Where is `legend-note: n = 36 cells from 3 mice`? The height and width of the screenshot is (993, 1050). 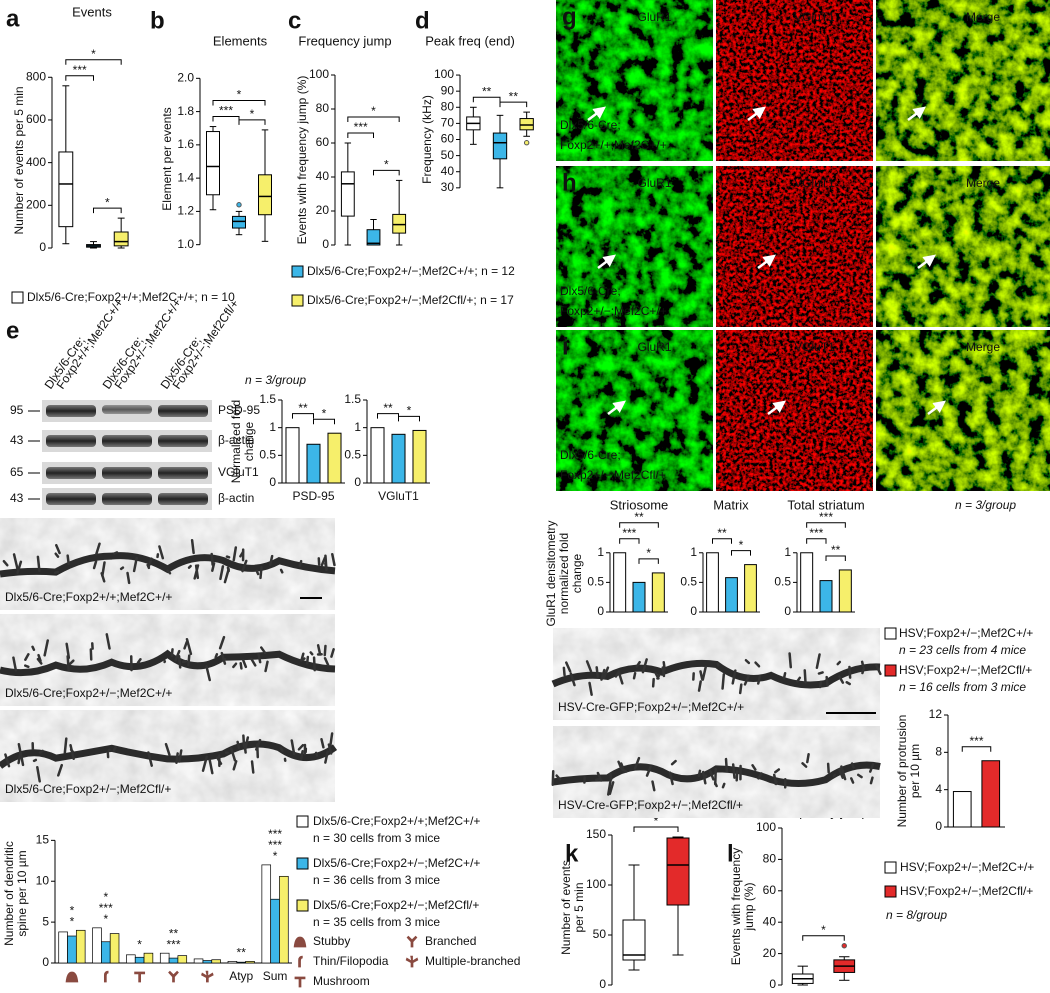 legend-note: n = 36 cells from 3 mice is located at coordinates (376, 880).